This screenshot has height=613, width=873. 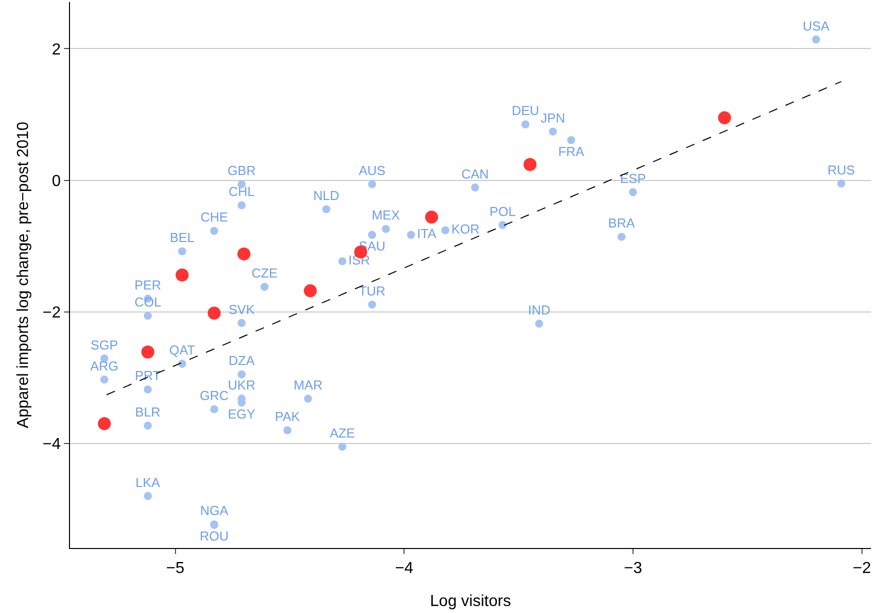 What do you see at coordinates (148, 302) in the screenshot?
I see `data-label: COL` at bounding box center [148, 302].